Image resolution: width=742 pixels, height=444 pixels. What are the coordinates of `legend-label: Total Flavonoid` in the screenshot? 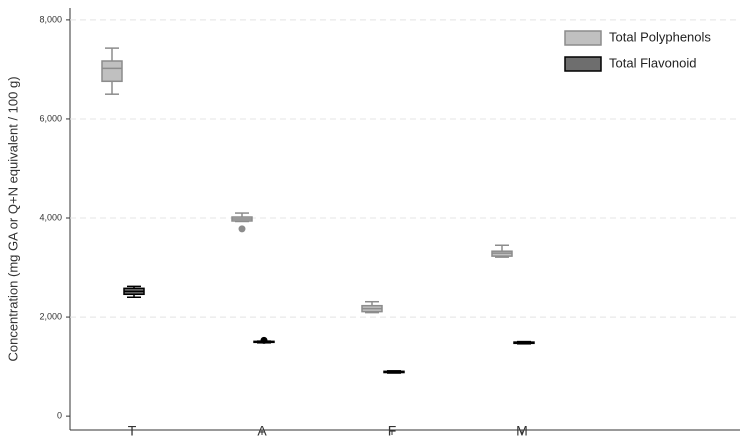 It's located at (652, 62).